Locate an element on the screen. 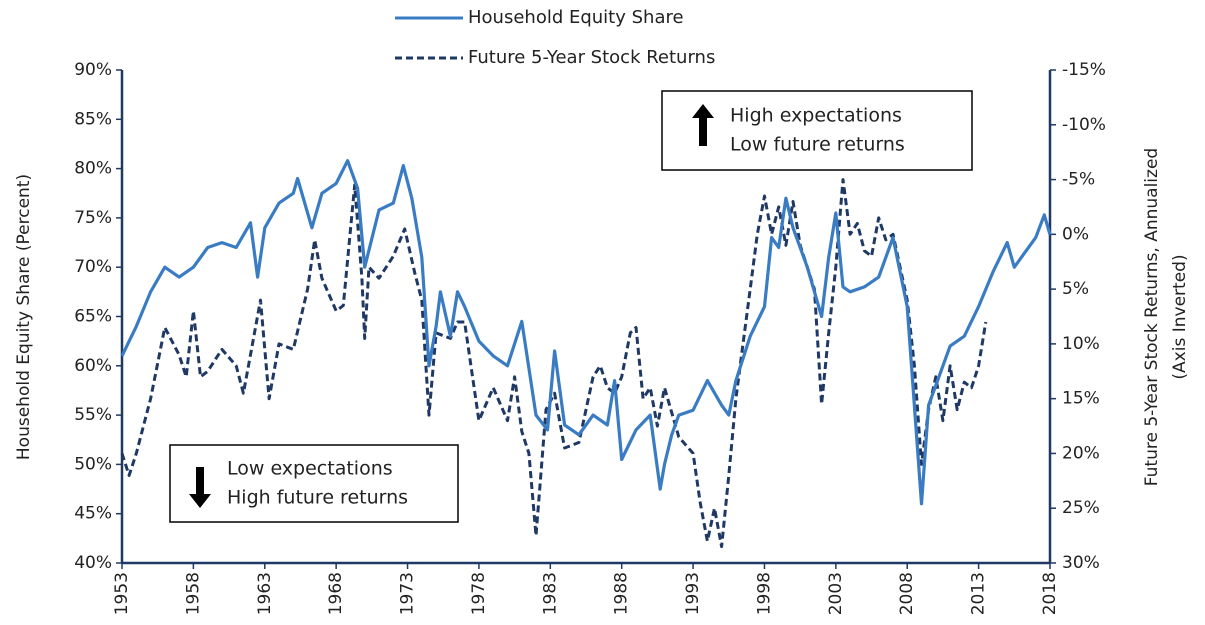 The image size is (1205, 625). annotation-text: Low expectations is located at coordinates (310, 469).